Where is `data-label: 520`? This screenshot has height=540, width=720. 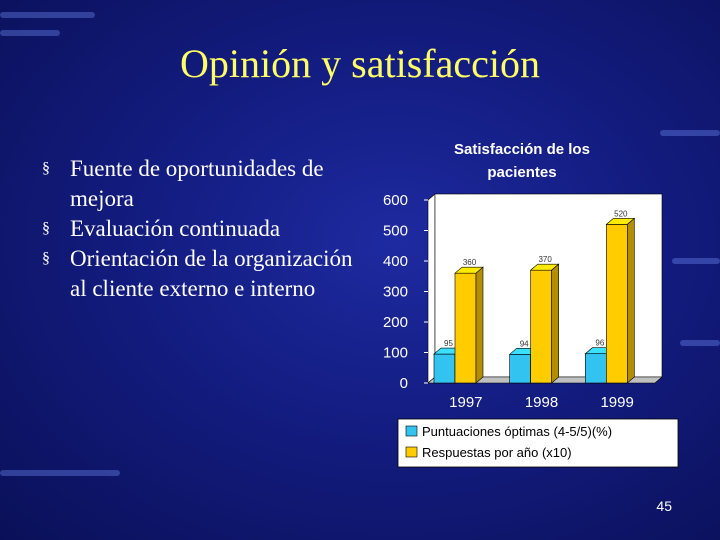 data-label: 520 is located at coordinates (621, 213).